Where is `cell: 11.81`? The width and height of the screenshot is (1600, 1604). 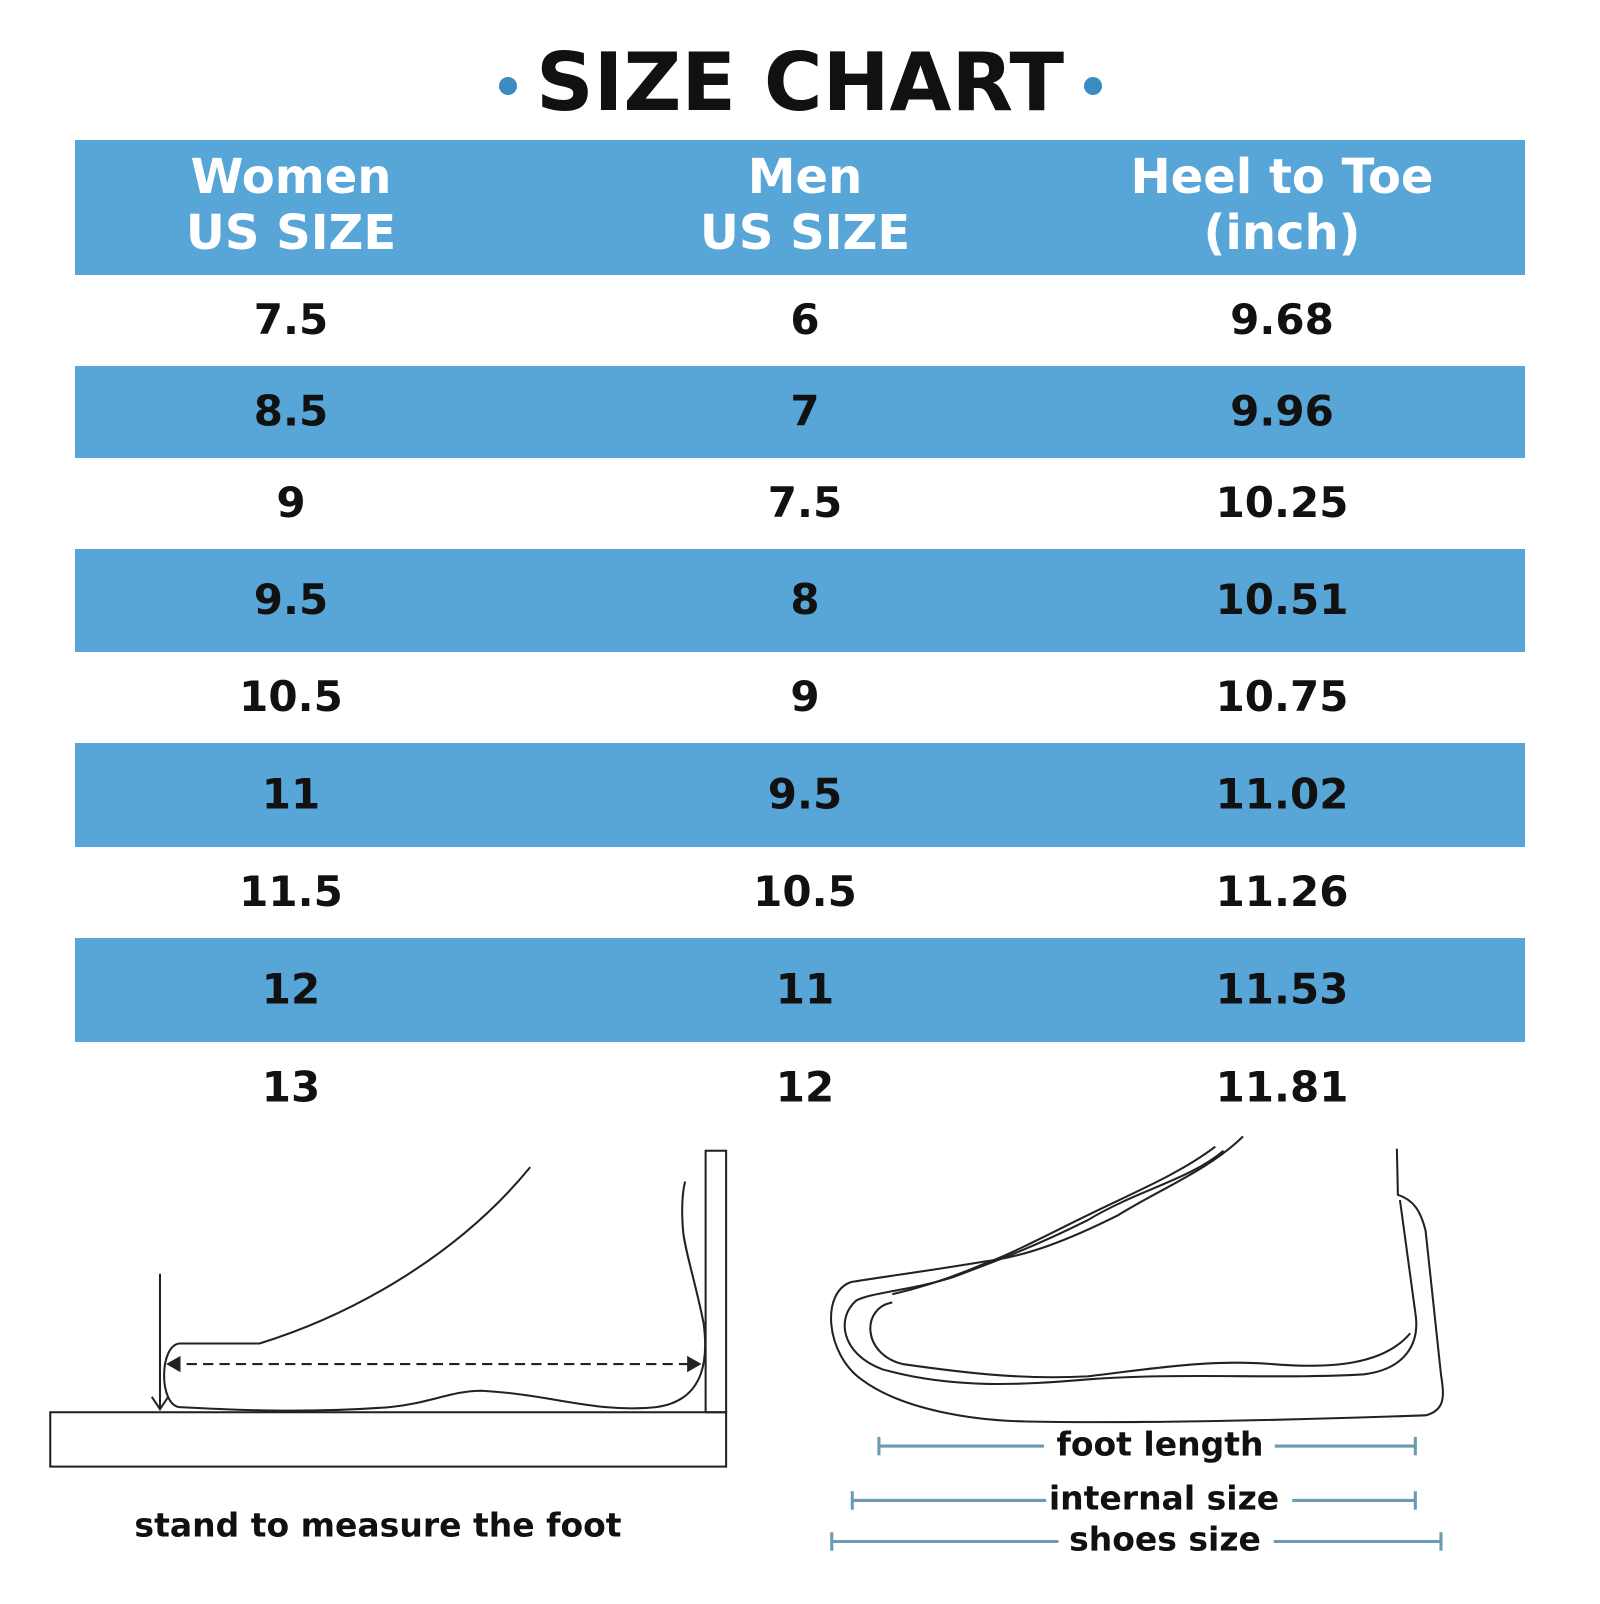
cell: 11.81 is located at coordinates (1282, 1087).